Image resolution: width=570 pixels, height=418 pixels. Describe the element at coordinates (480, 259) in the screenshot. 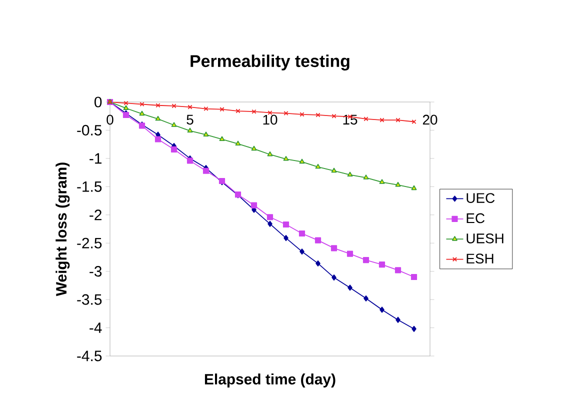

I see `legend-label: ESH` at that location.